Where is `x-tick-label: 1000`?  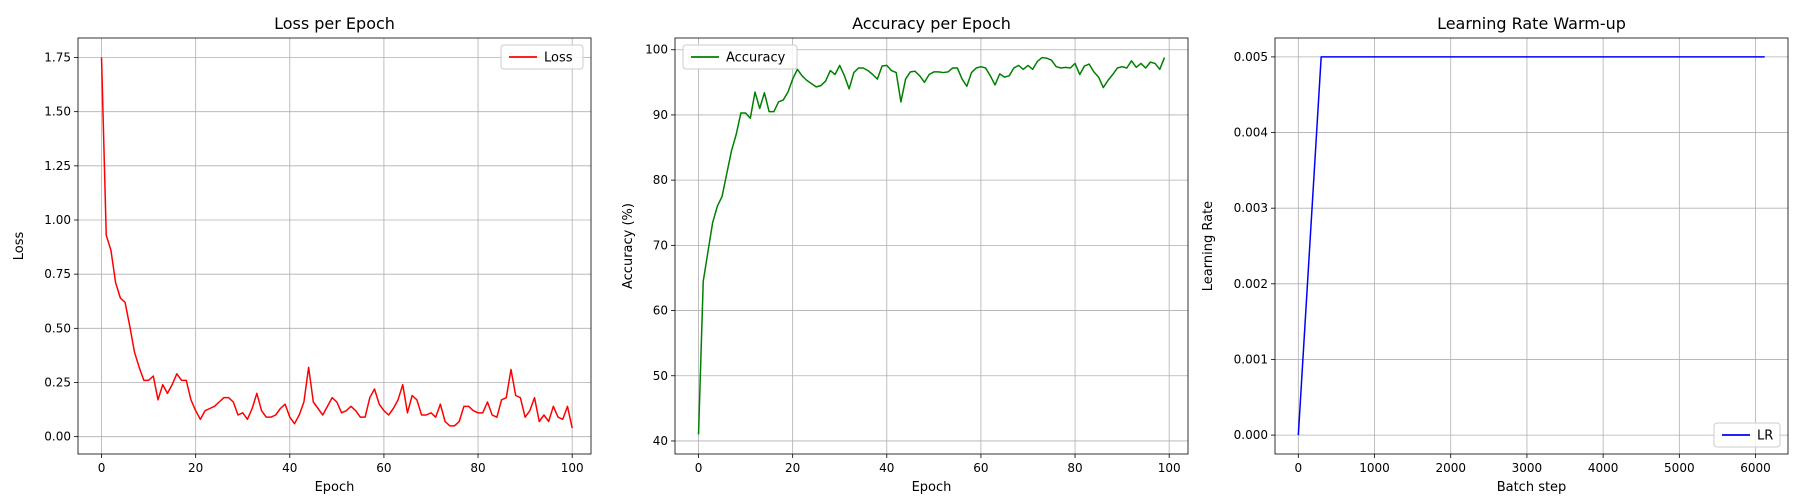 x-tick-label: 1000 is located at coordinates (1374, 468).